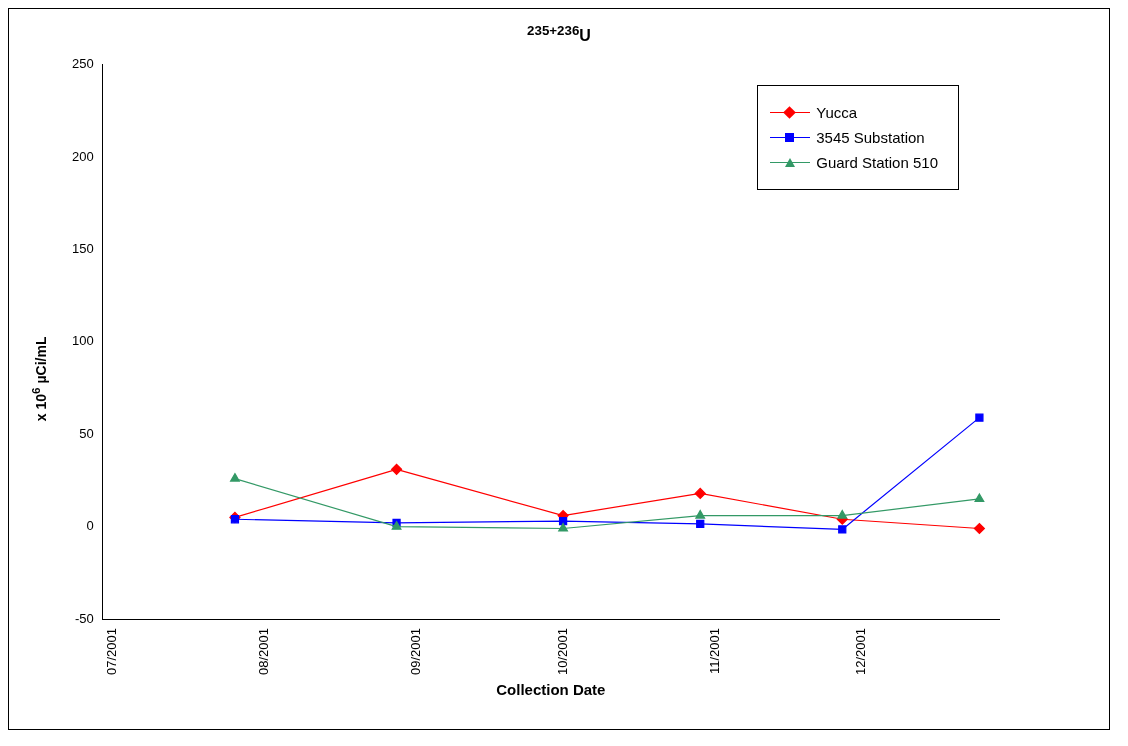 Image resolution: width=1128 pixels, height=746 pixels. What do you see at coordinates (870, 137) in the screenshot?
I see `legend-label: 3545 Substation` at bounding box center [870, 137].